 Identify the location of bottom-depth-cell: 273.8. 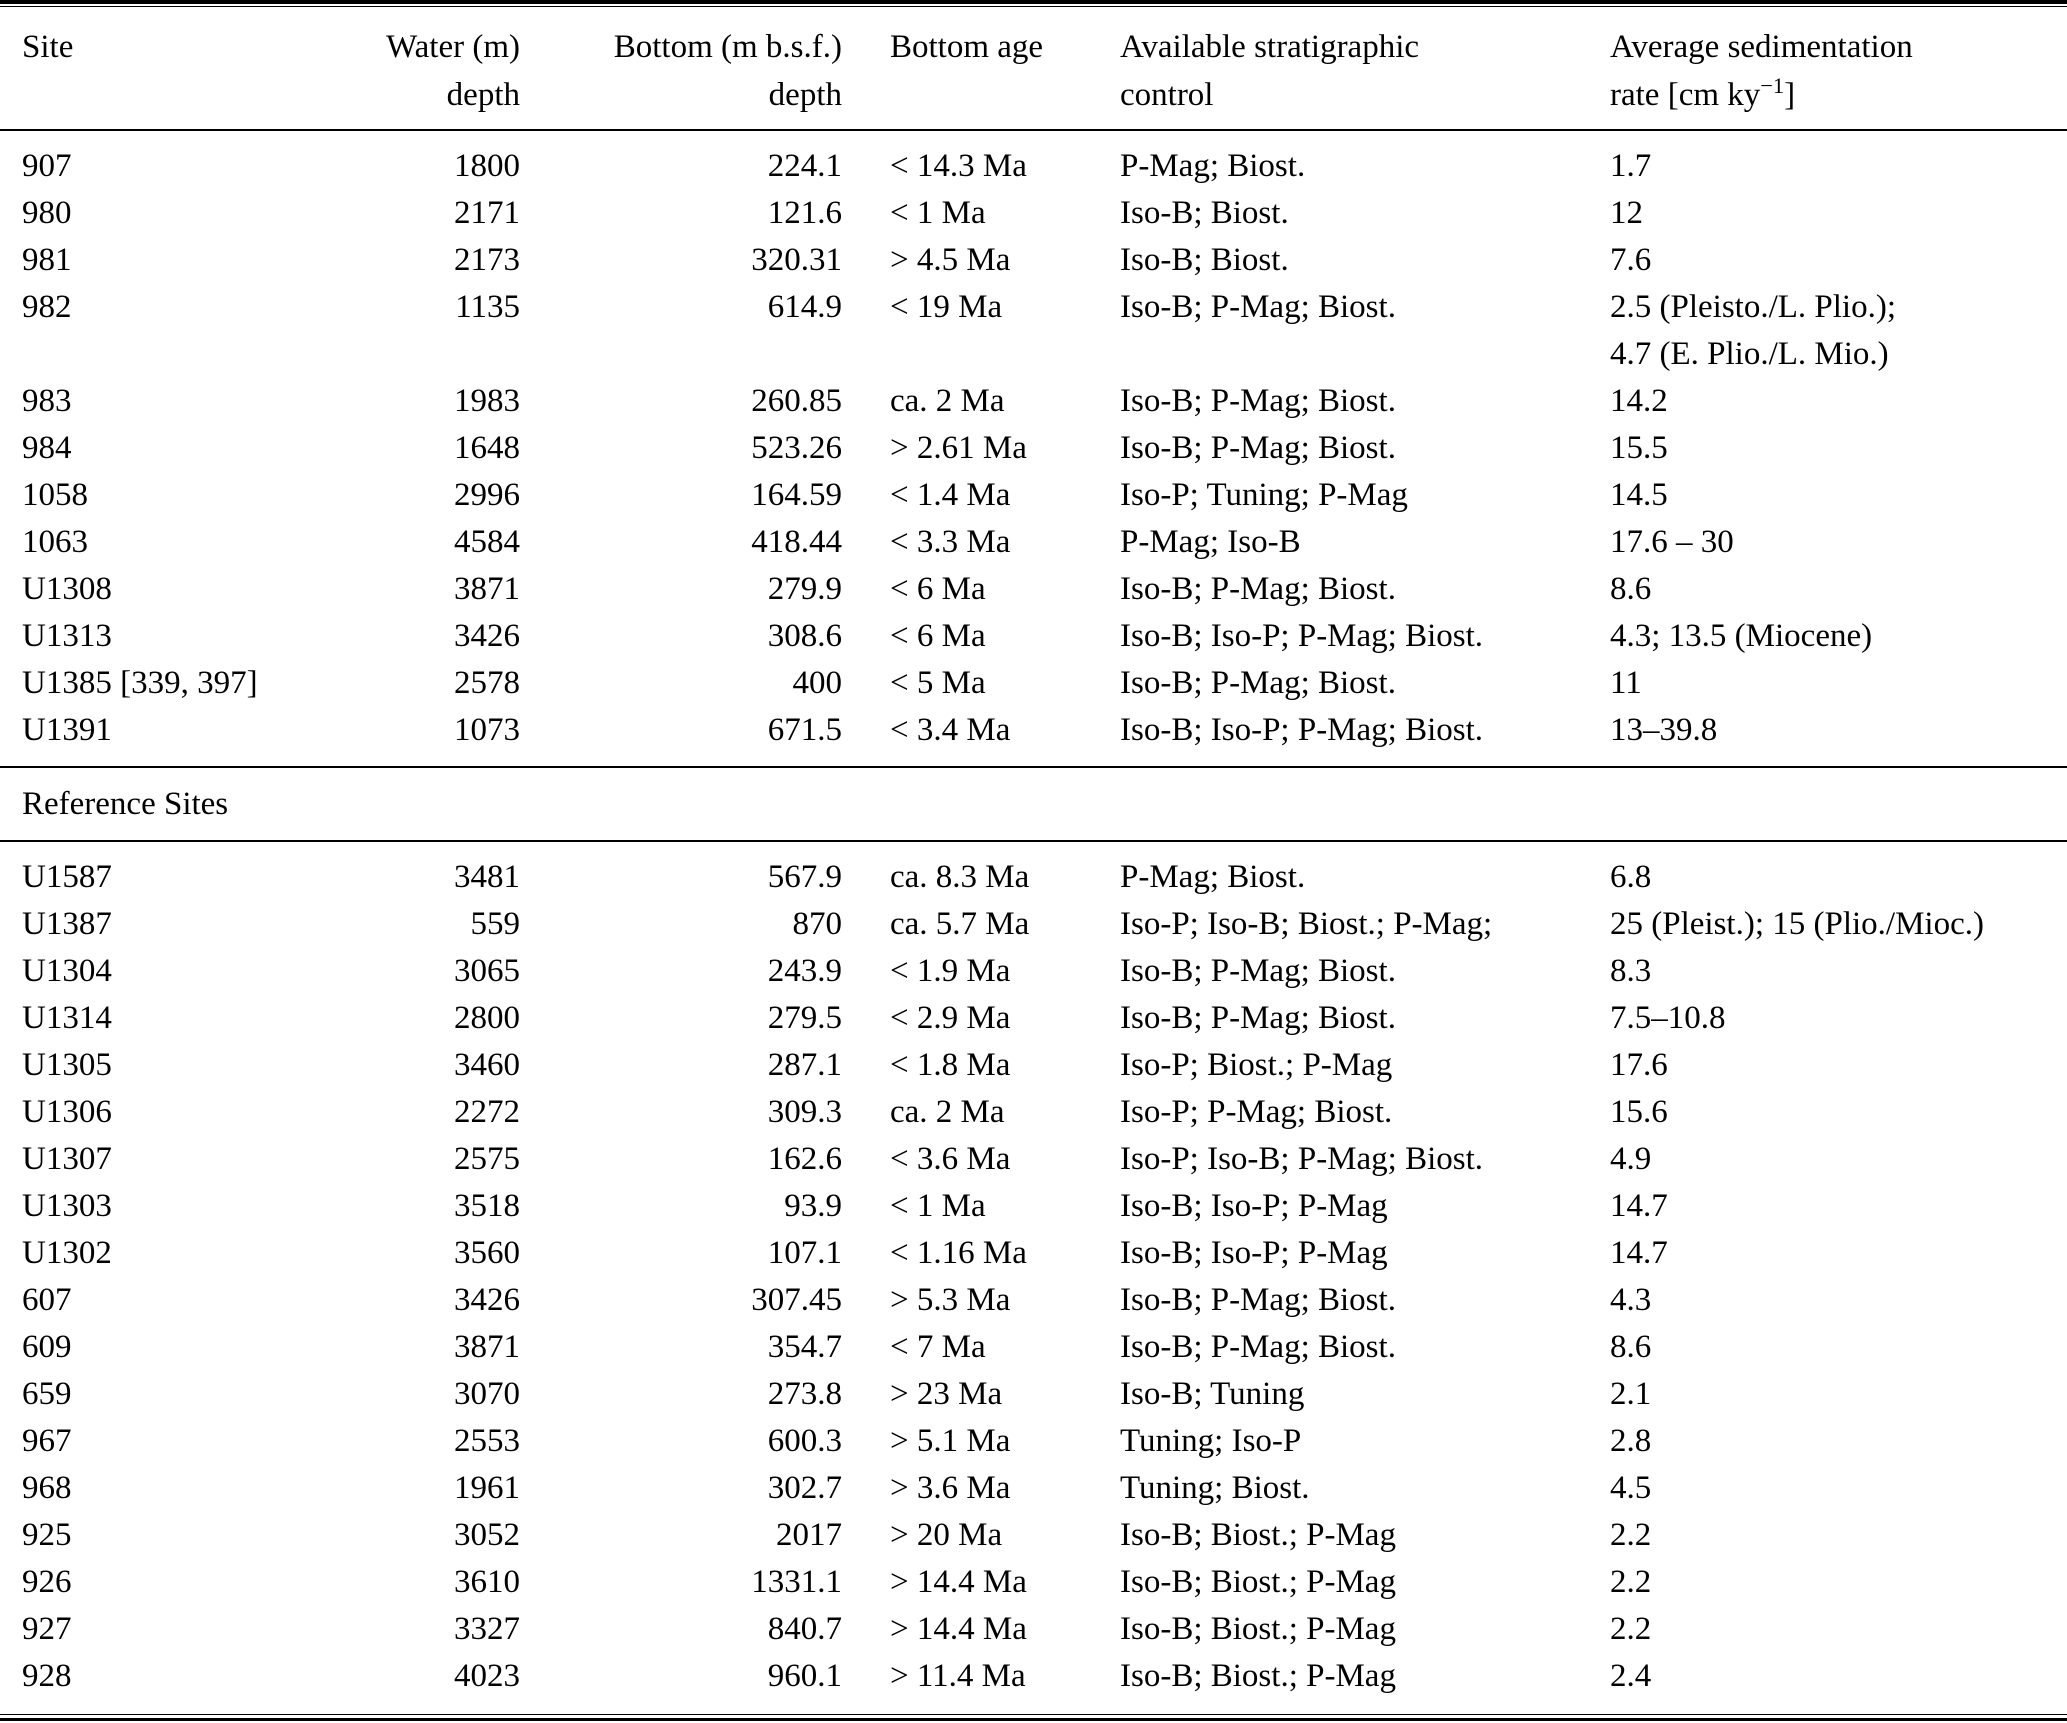
(804, 1394).